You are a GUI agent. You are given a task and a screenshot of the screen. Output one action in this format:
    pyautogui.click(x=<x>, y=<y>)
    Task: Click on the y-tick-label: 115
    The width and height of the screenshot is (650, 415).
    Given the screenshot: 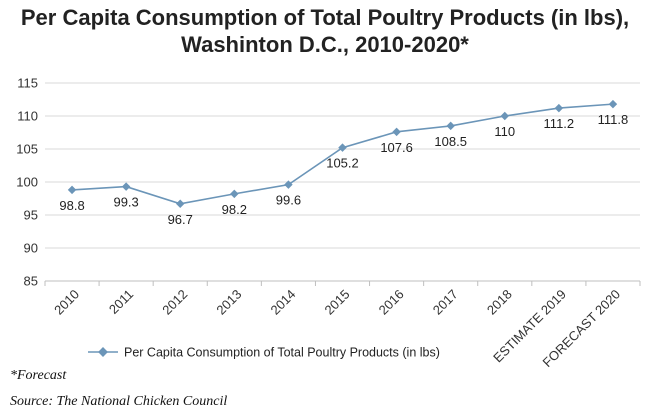 What is the action you would take?
    pyautogui.click(x=27, y=83)
    